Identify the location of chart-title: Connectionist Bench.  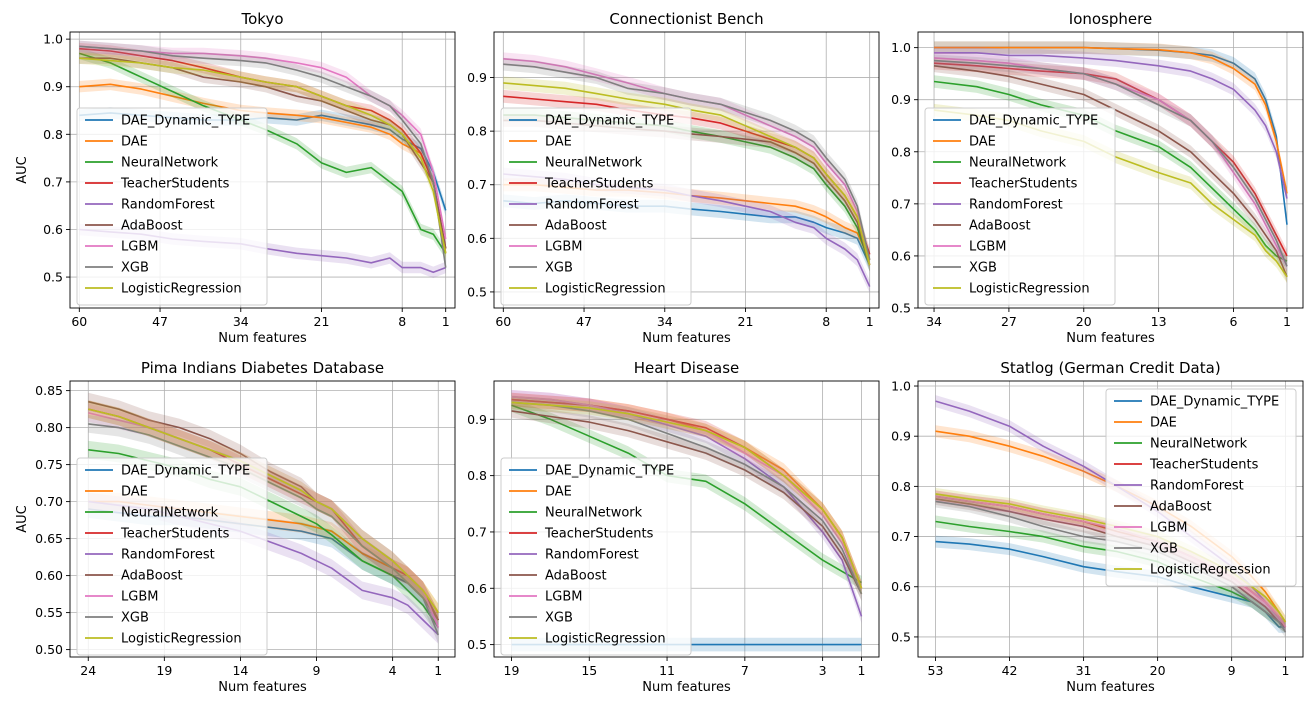
(686, 19).